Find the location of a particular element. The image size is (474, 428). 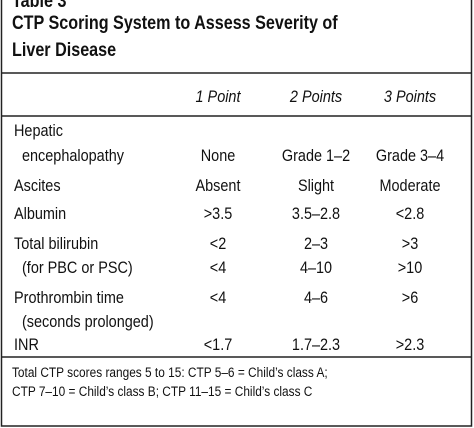

table-title: Liver Disease is located at coordinates (64, 50).